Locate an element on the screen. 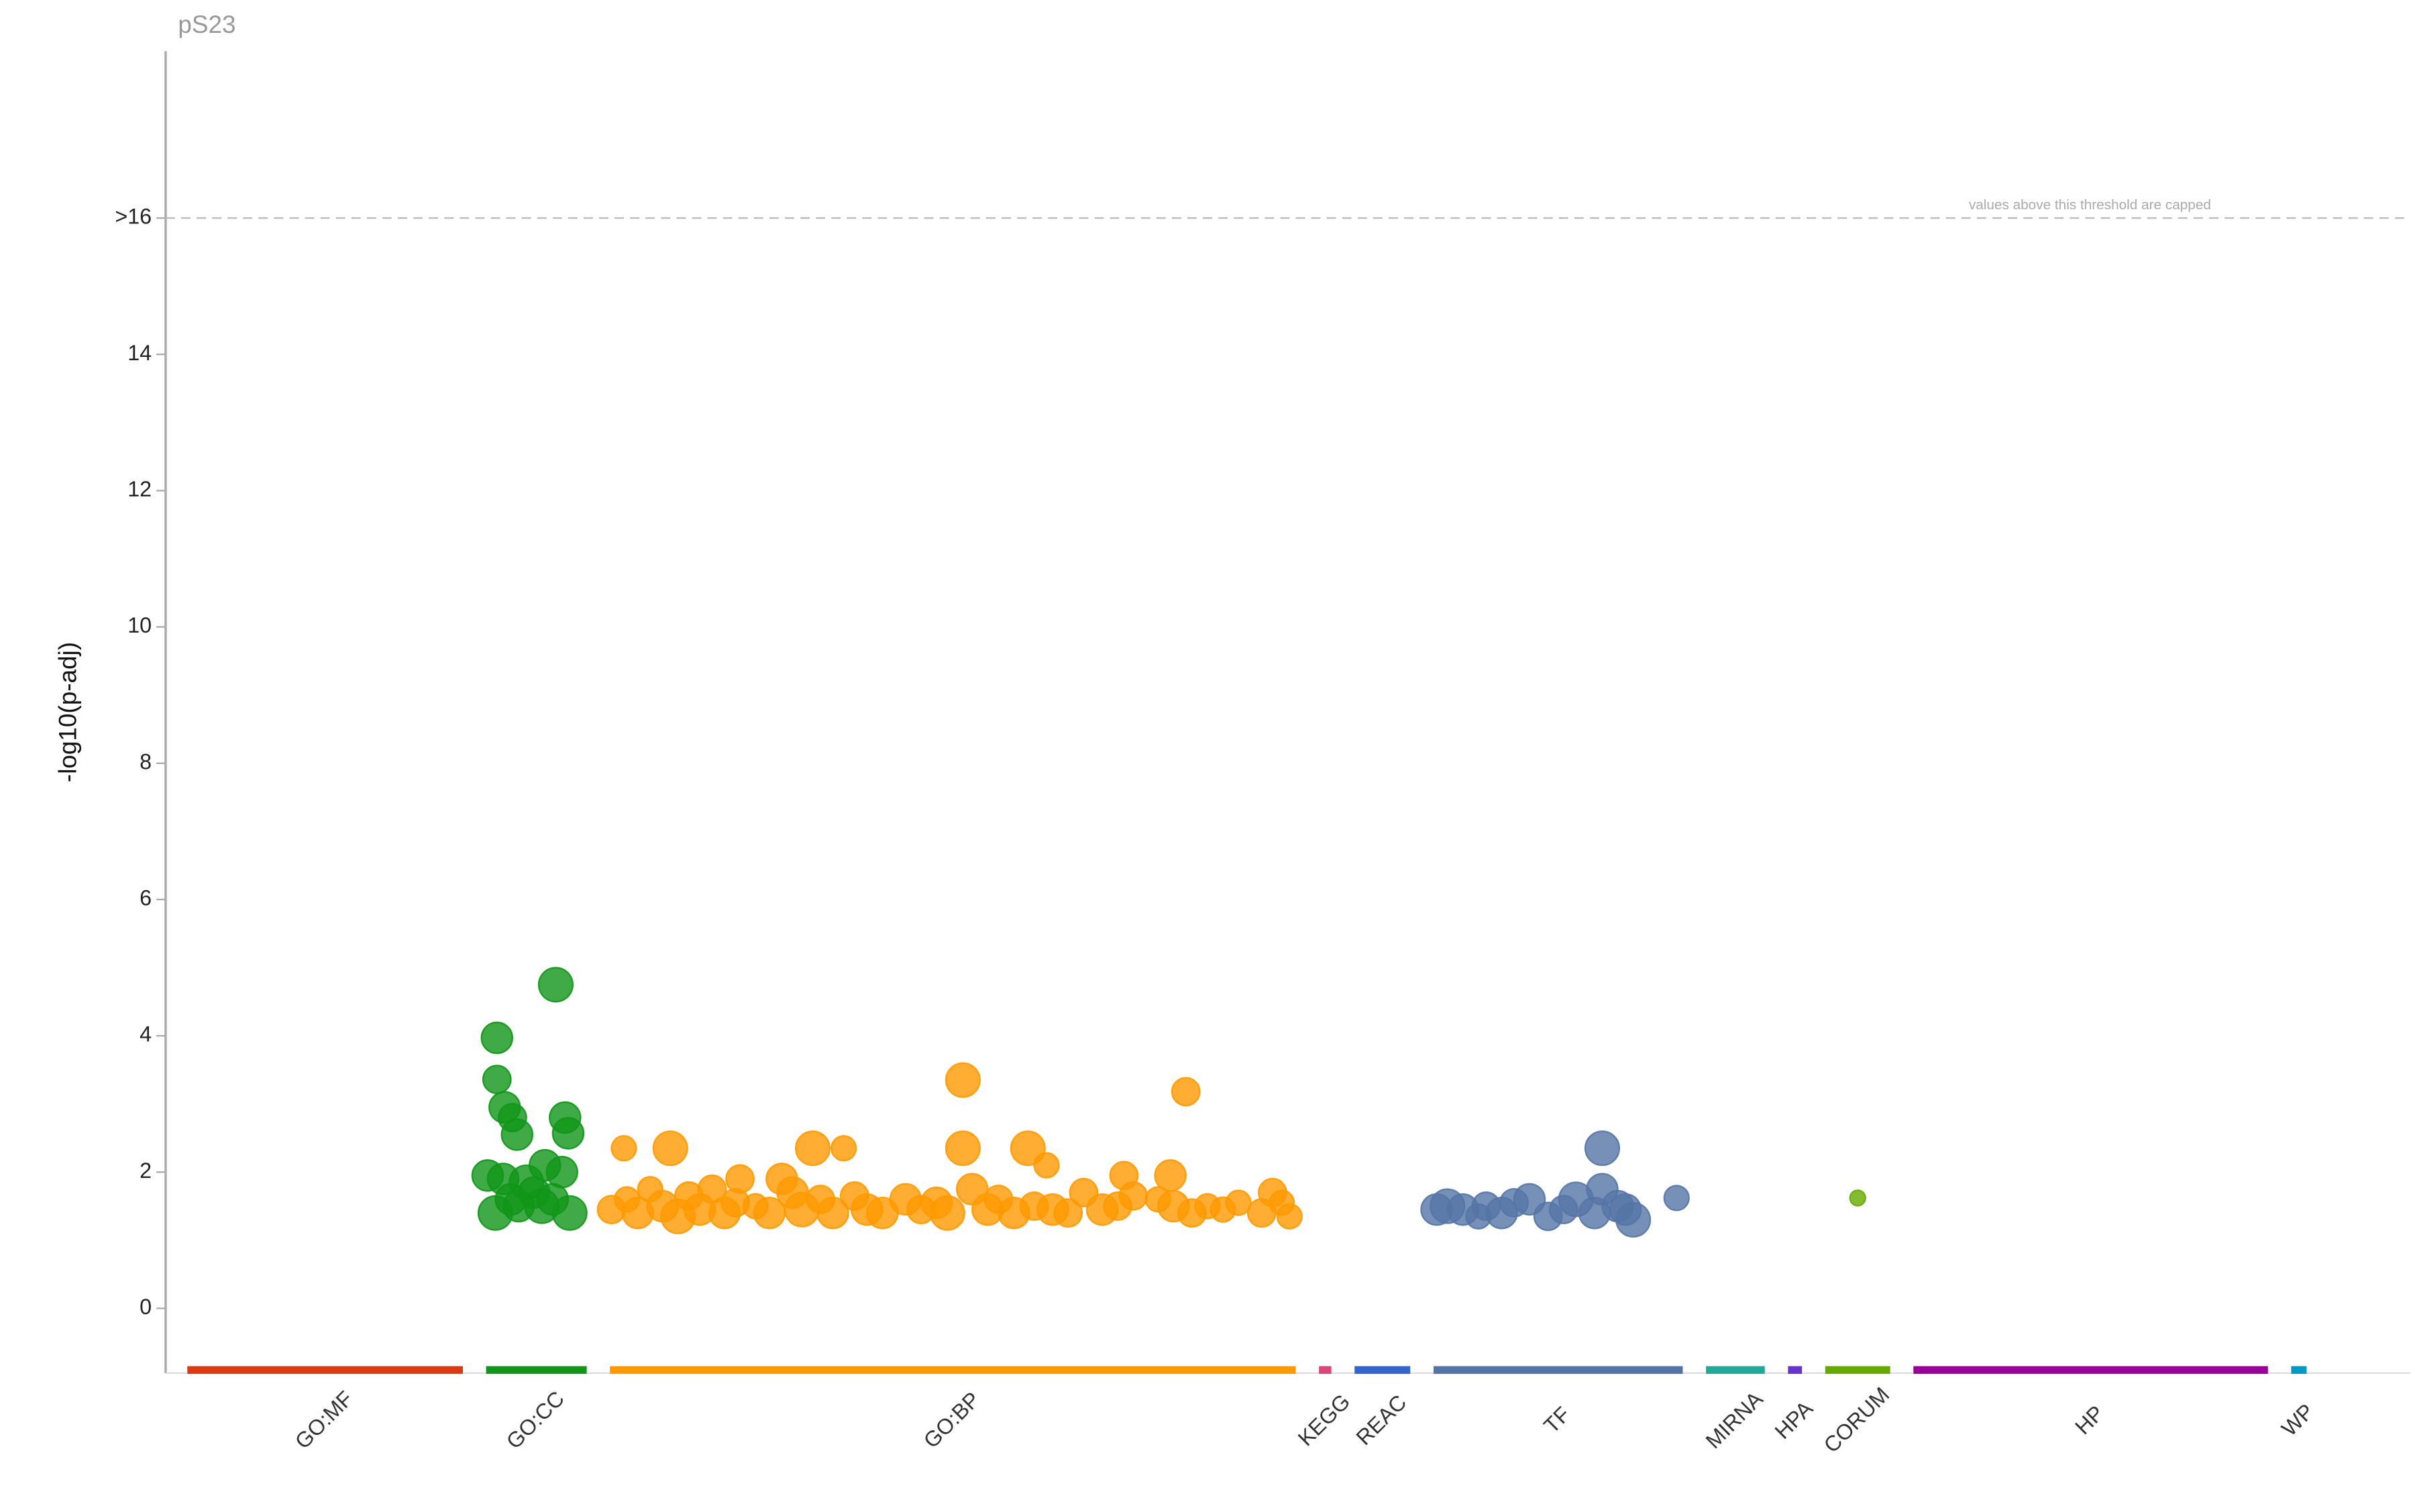  source-label: GO:BP is located at coordinates (952, 1420).